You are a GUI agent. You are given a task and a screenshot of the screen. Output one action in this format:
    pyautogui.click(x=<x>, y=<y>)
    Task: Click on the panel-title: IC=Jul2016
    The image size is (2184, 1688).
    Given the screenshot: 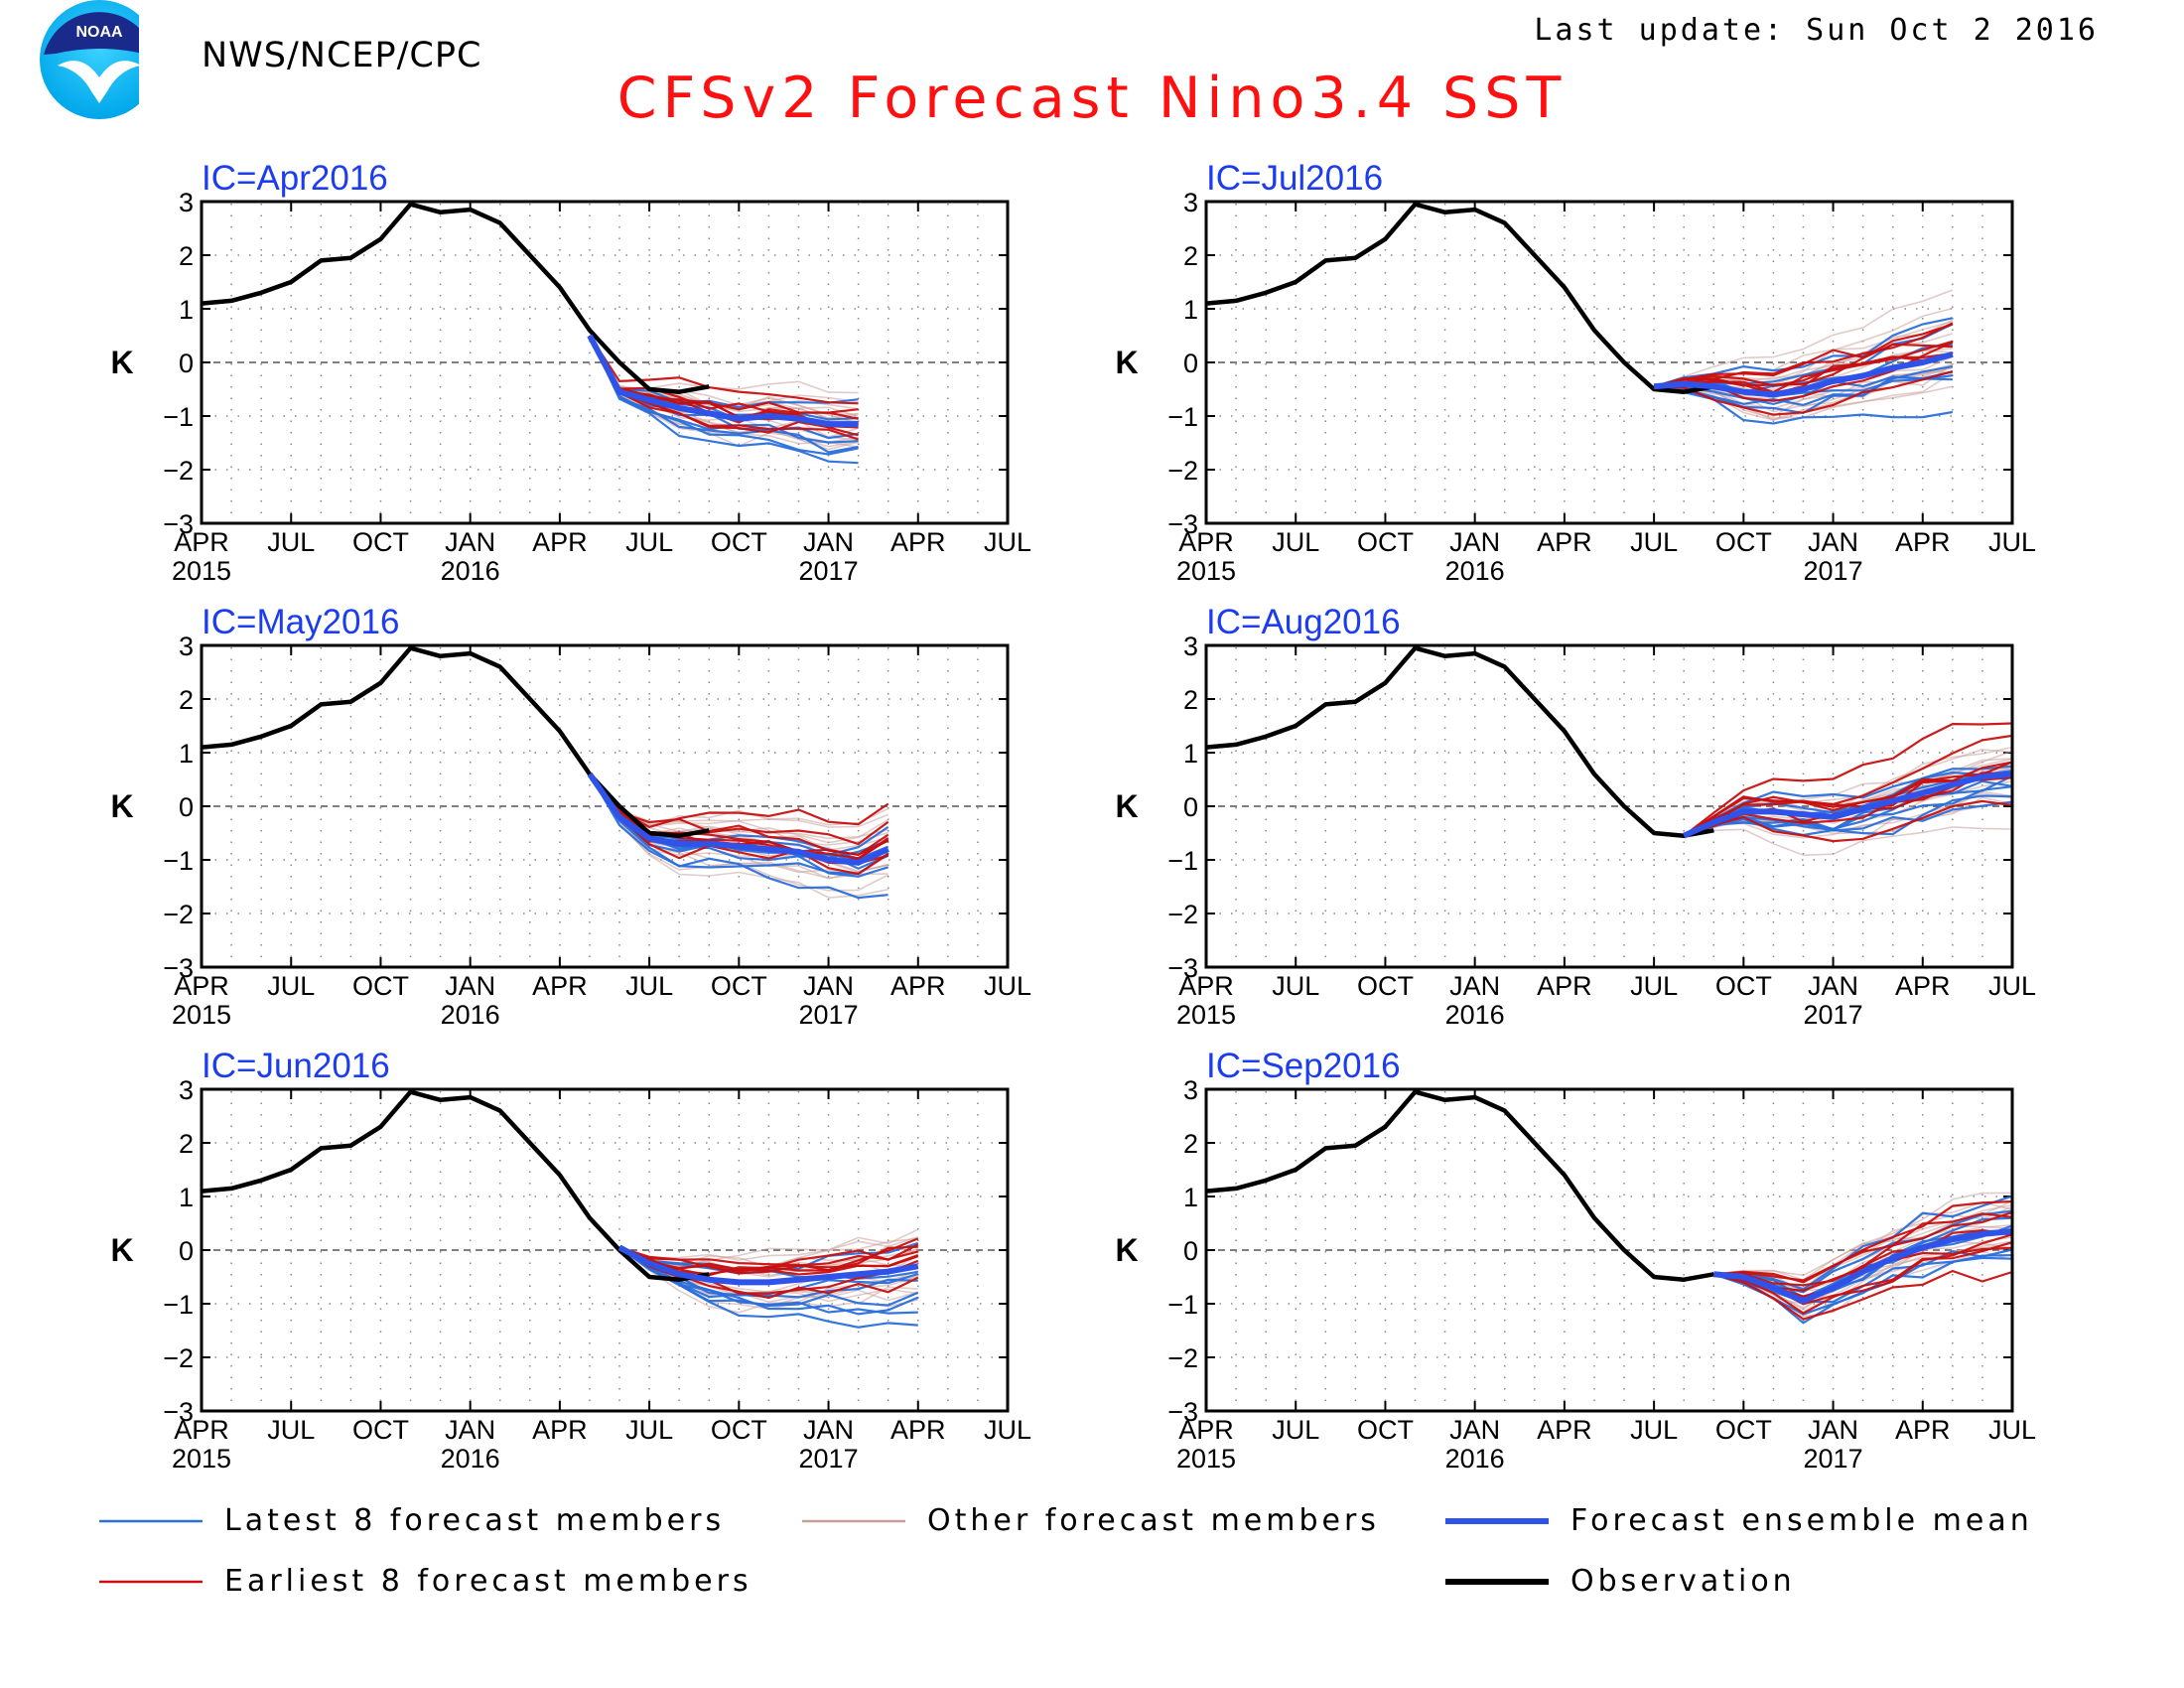 What is the action you would take?
    pyautogui.click(x=1294, y=178)
    